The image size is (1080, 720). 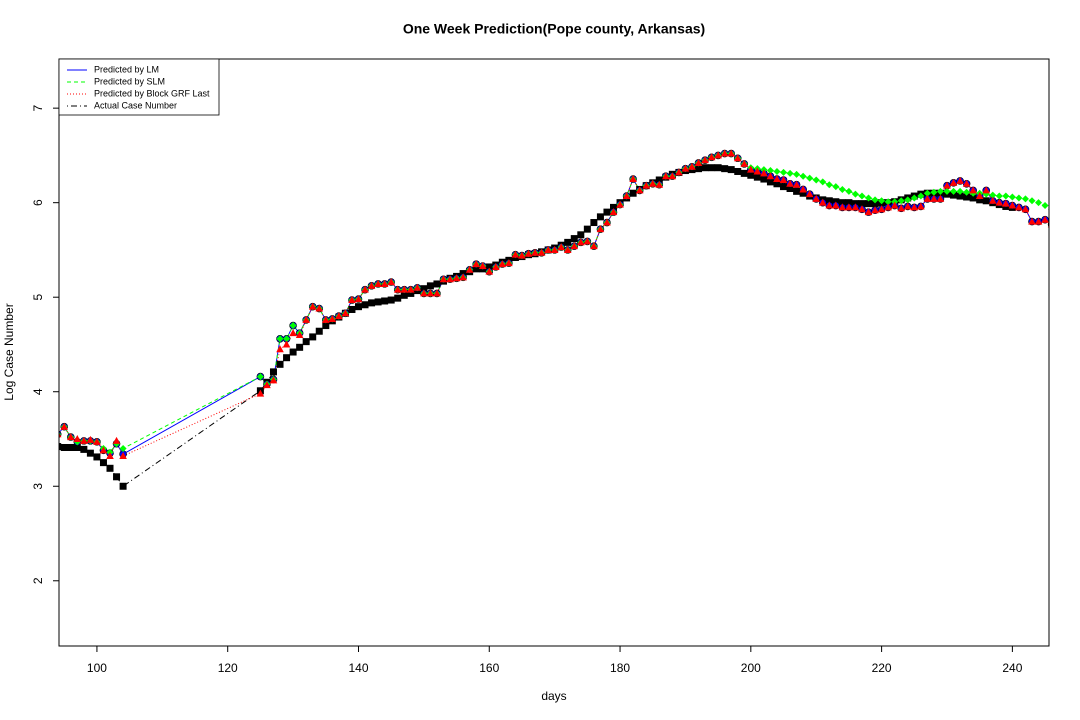 I want to click on legend-label: Predicted by Block GRF Last, so click(x=152, y=93).